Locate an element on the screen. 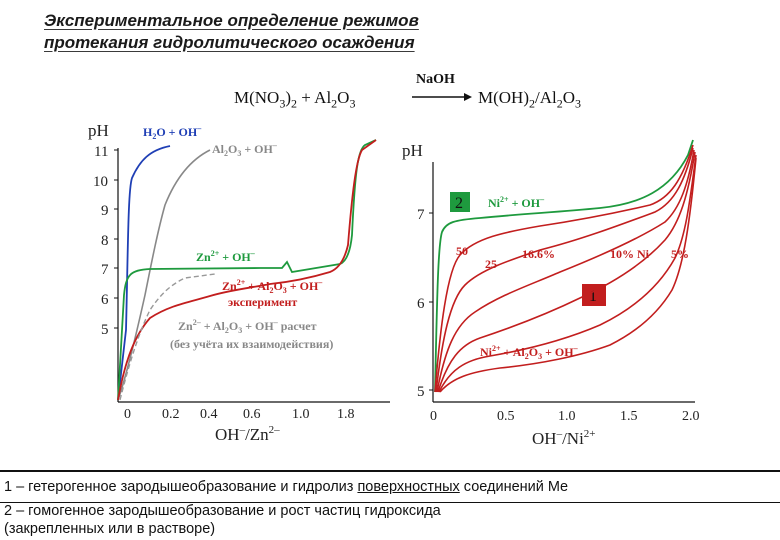 Image resolution: width=780 pixels, height=540 pixels. zn-series-water is located at coordinates (144, 273).